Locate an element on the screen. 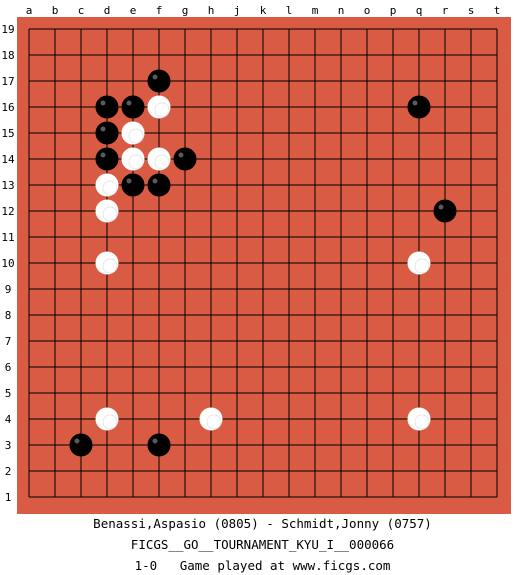 The height and width of the screenshot is (575, 525). black-stone-r12 is located at coordinates (445, 211).